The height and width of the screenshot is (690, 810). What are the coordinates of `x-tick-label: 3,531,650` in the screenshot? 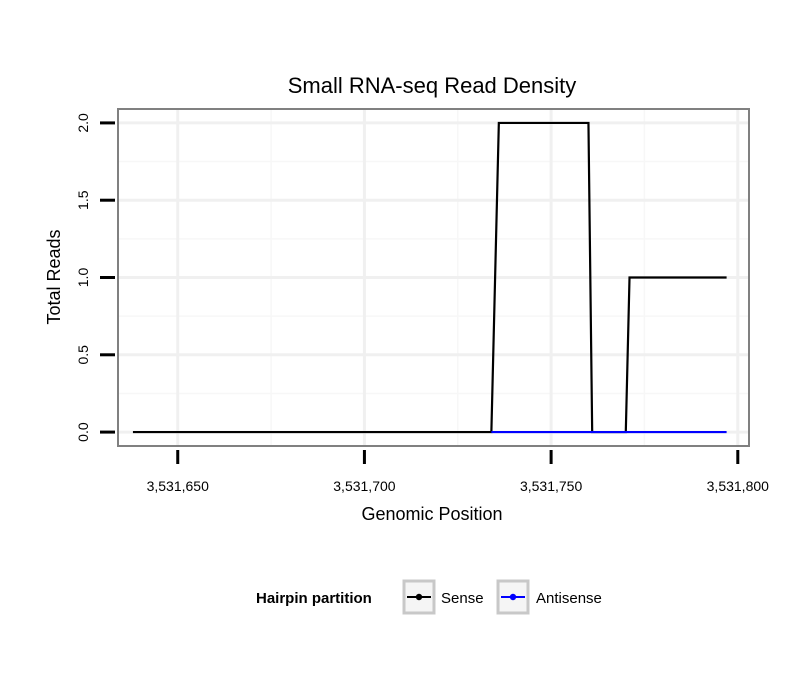 It's located at (178, 486).